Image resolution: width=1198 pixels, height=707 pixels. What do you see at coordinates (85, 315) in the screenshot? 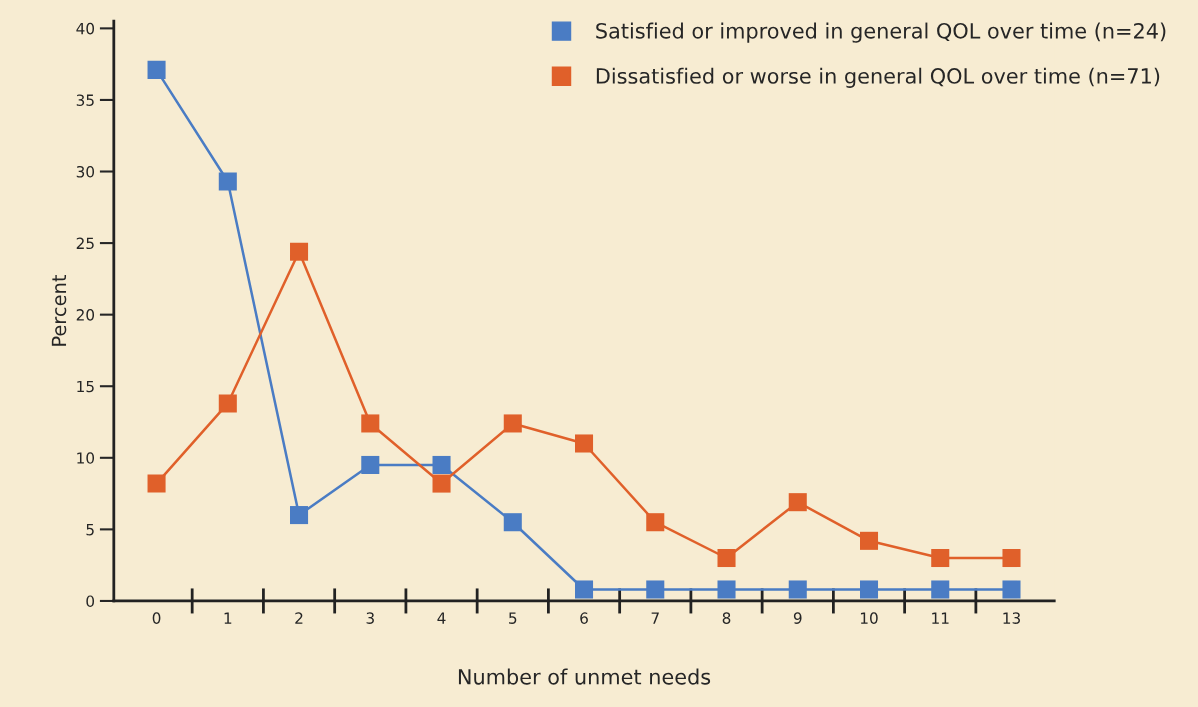
I see `y-tick-label: 20` at bounding box center [85, 315].